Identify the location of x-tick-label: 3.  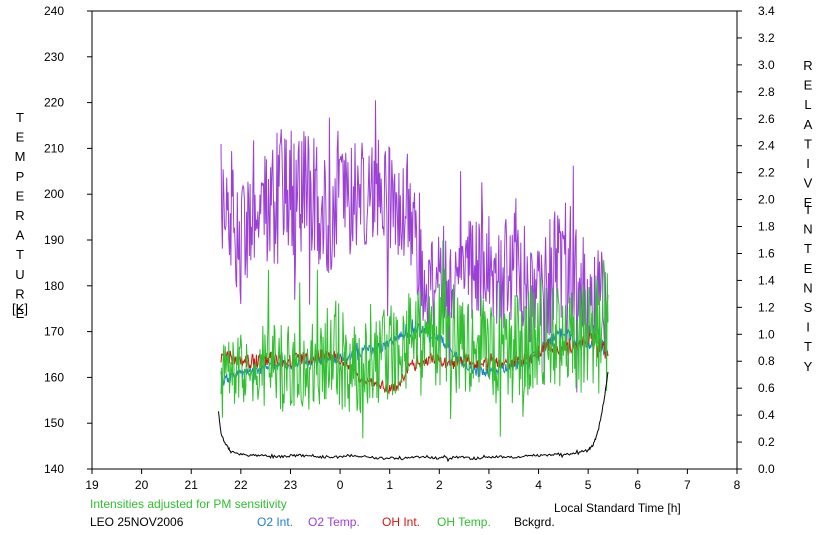
(489, 485).